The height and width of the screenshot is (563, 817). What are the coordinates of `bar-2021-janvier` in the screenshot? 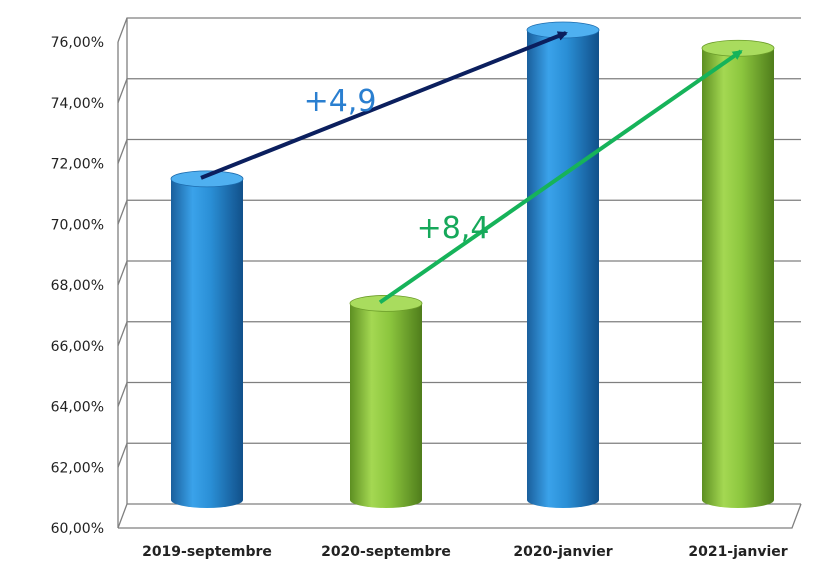 It's located at (738, 273).